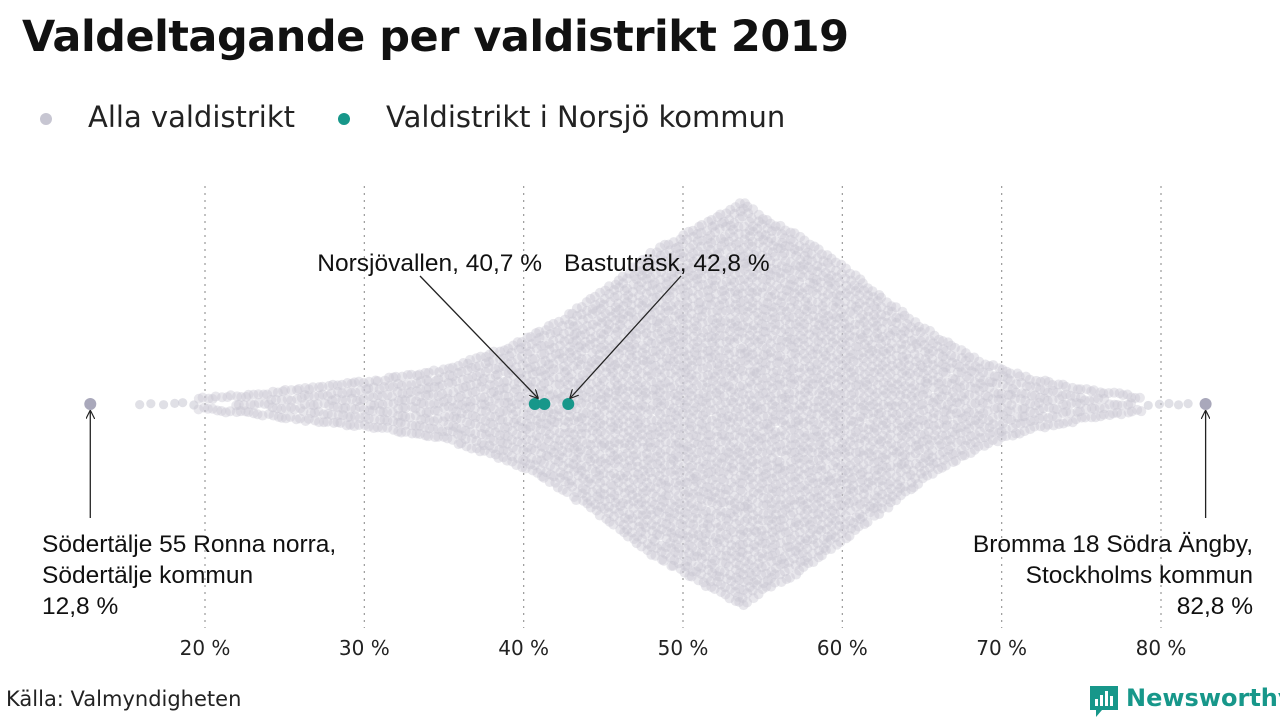 This screenshot has height=722, width=1280. Describe the element at coordinates (568, 404) in the screenshot. I see `highlight-point` at that location.